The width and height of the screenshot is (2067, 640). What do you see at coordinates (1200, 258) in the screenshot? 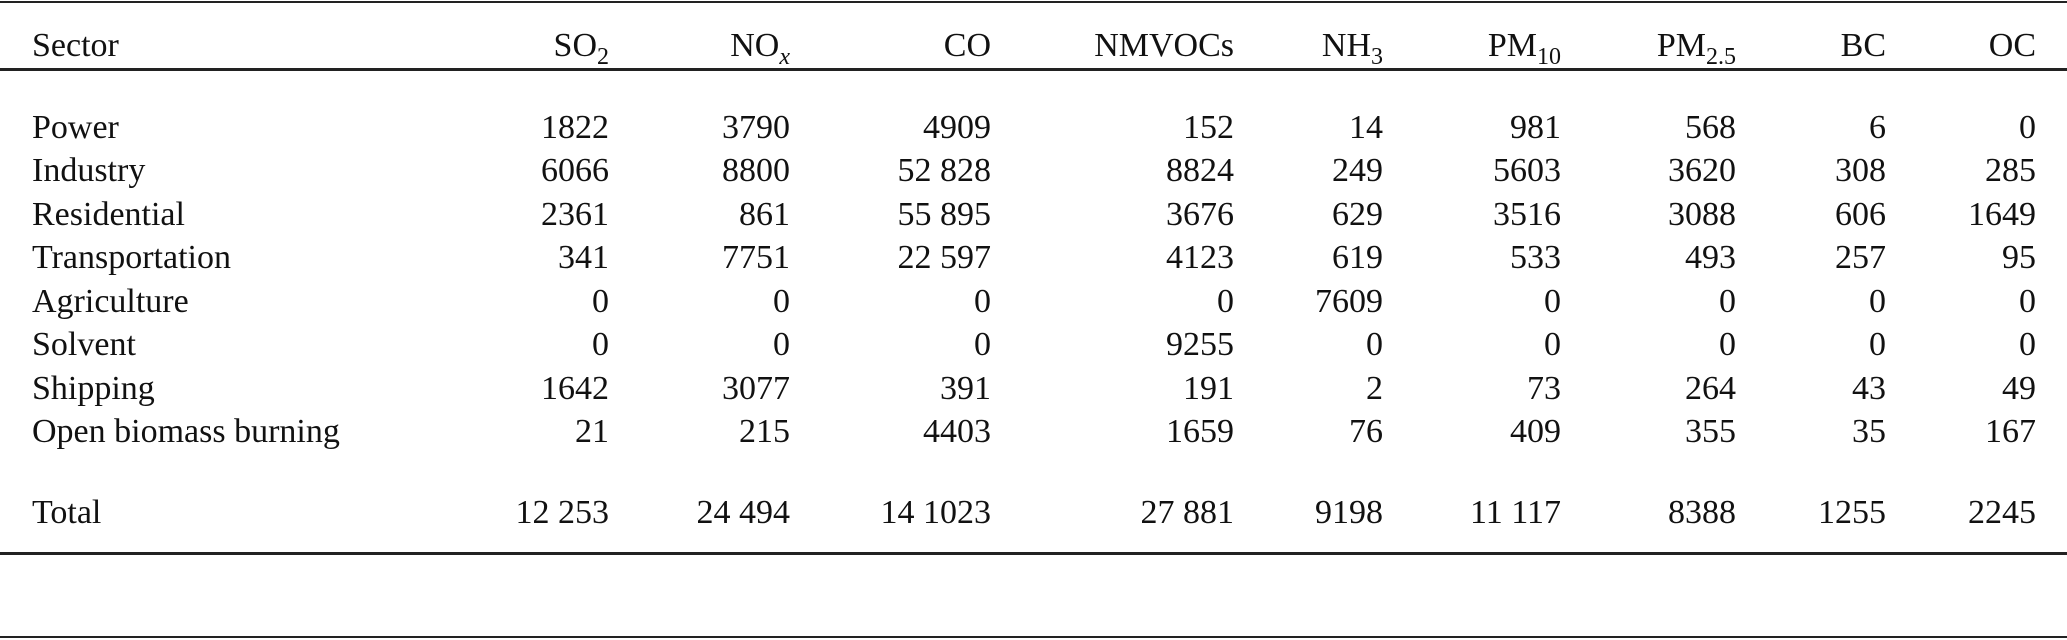
I see `emission-value: 4123` at bounding box center [1200, 258].